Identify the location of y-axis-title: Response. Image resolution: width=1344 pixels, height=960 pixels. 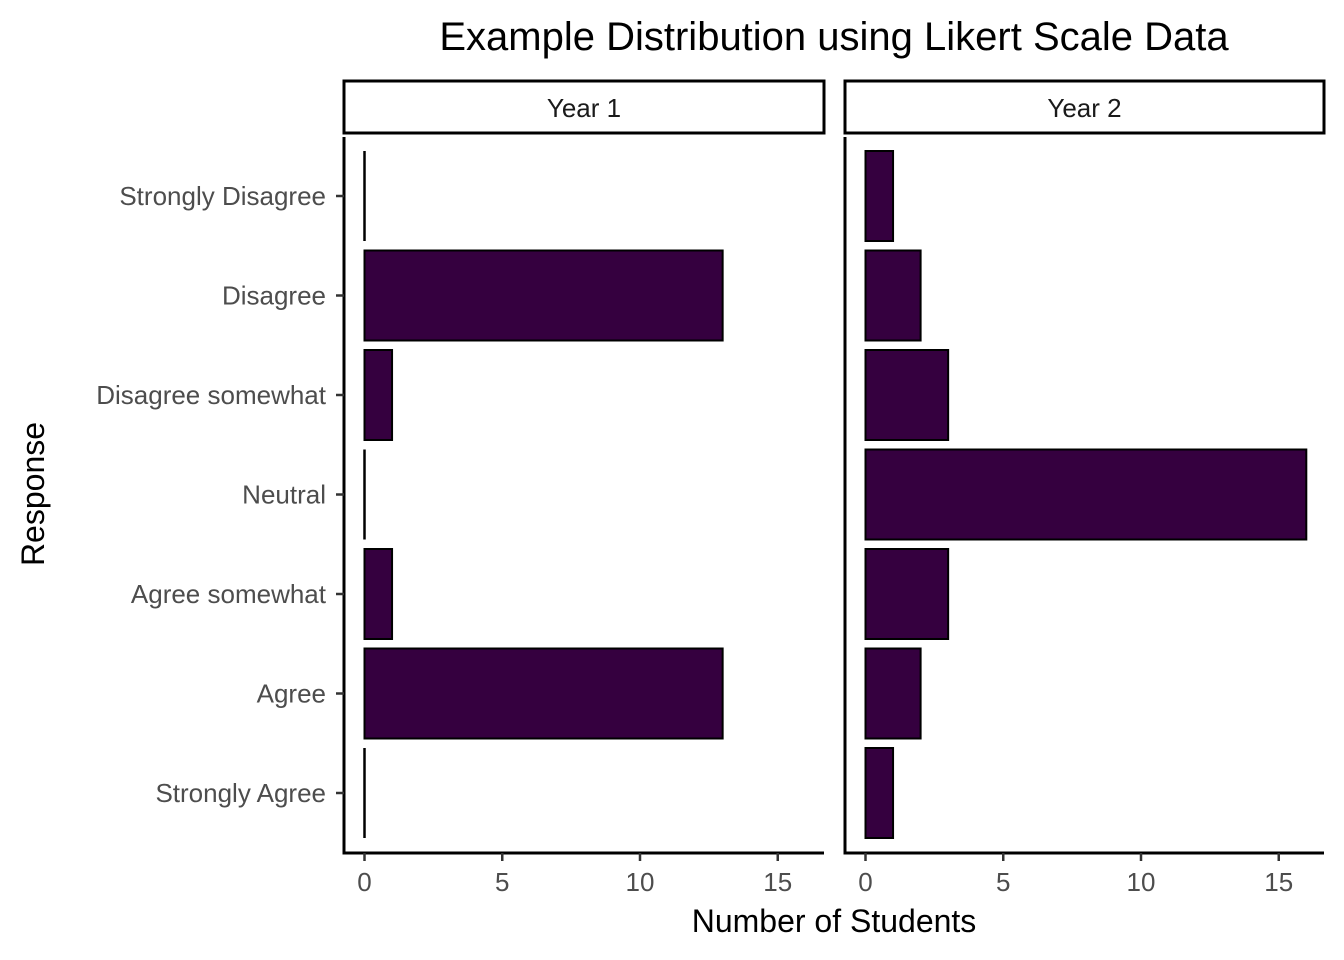
(33, 494).